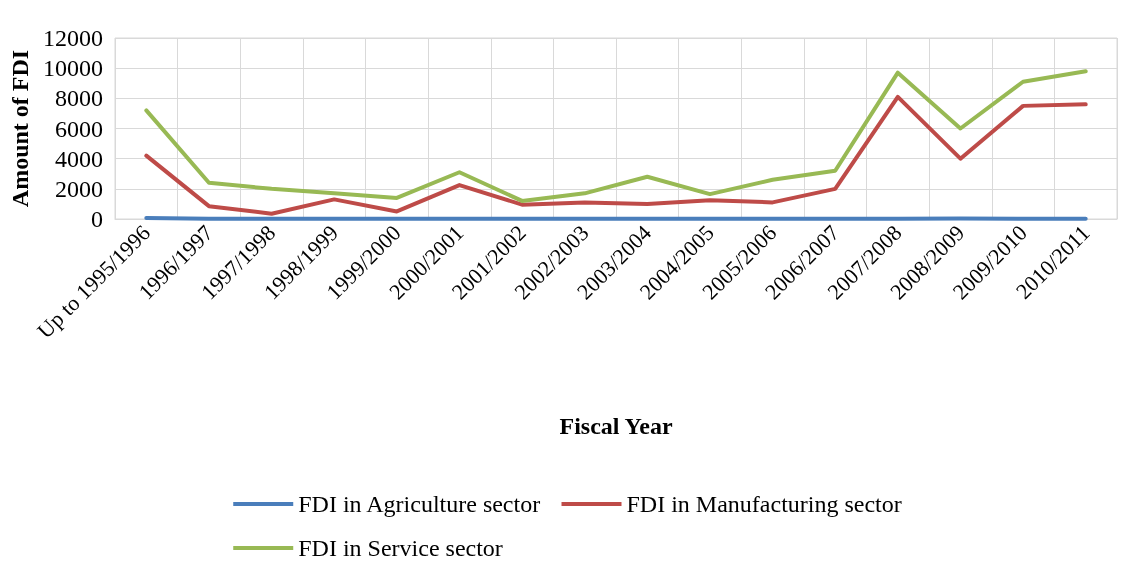  I want to click on y-axis-title: Amount of FDI, so click(20, 128).